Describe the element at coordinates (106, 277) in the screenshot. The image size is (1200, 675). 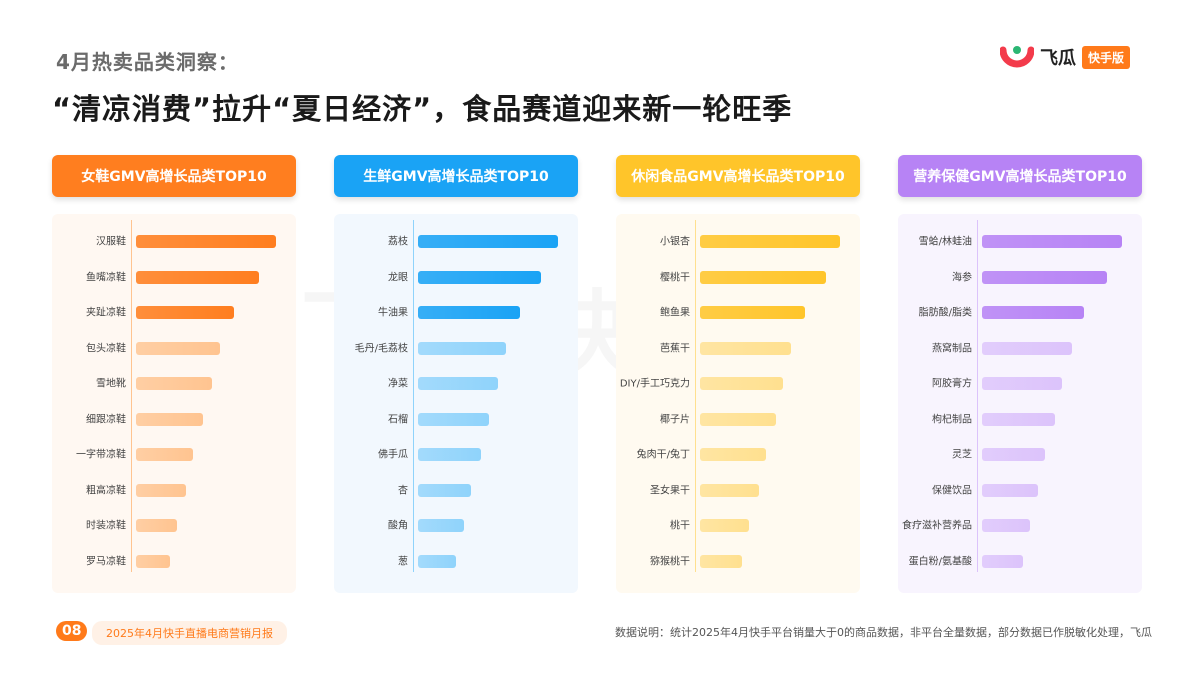
I see `category-label: 鱼嘴凉鞋` at that location.